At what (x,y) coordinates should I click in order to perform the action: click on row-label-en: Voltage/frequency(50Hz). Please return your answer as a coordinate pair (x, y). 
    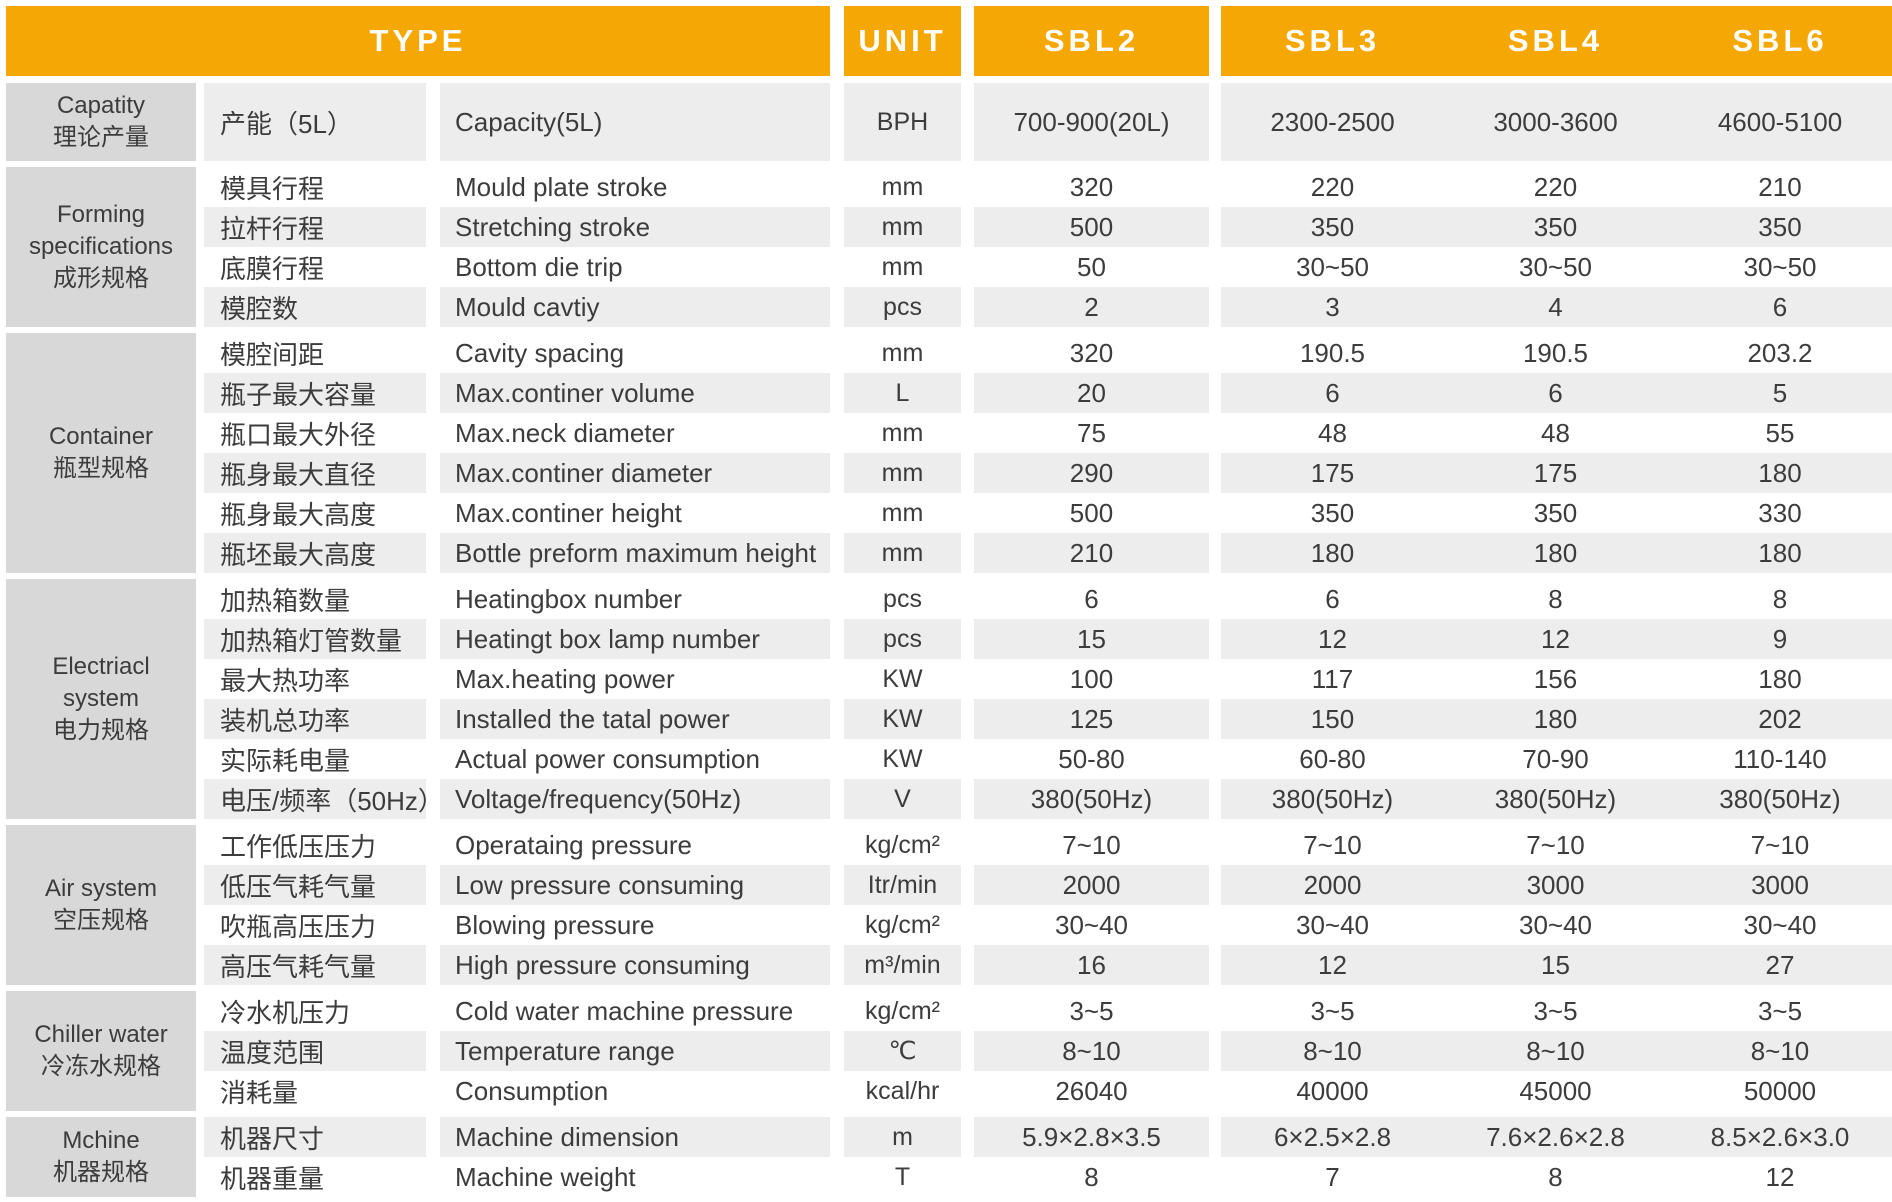
    Looking at the image, I should click on (628, 799).